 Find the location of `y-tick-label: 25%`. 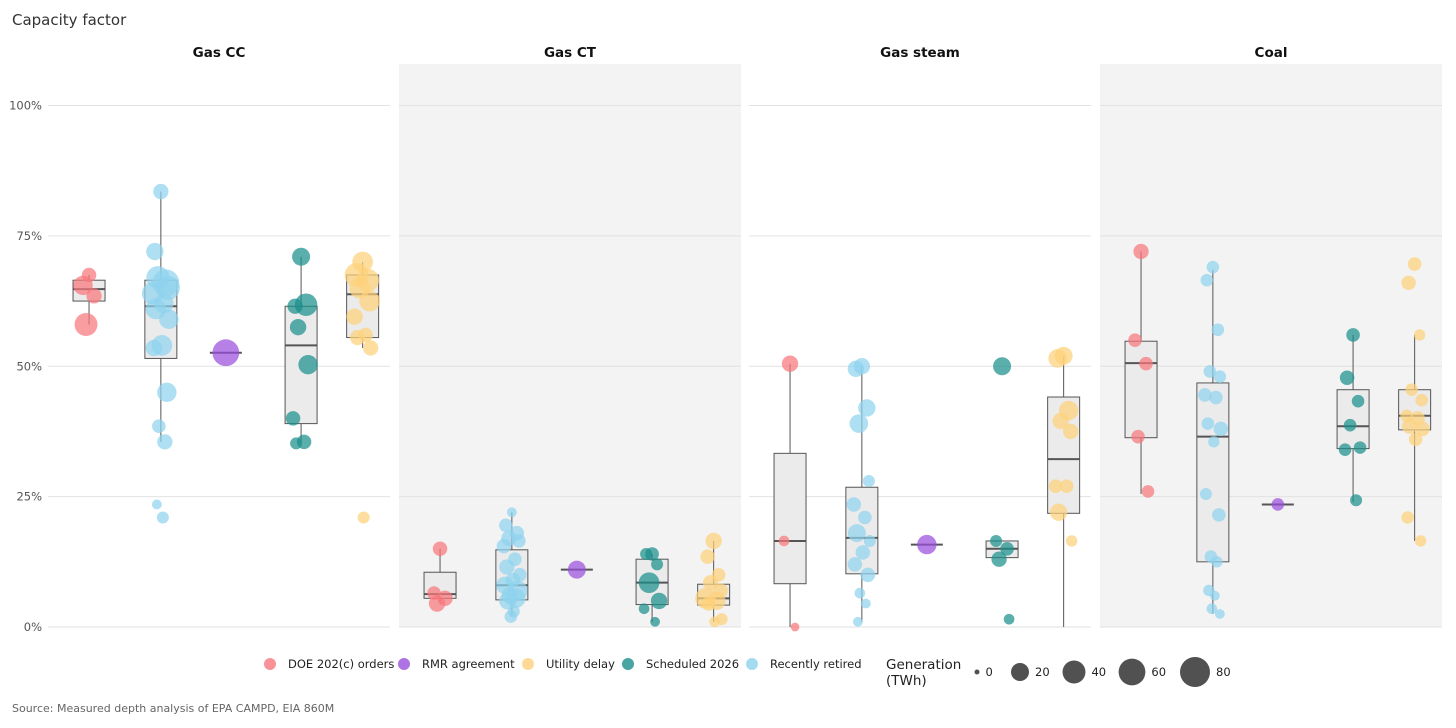

y-tick-label: 25% is located at coordinates (29, 497).